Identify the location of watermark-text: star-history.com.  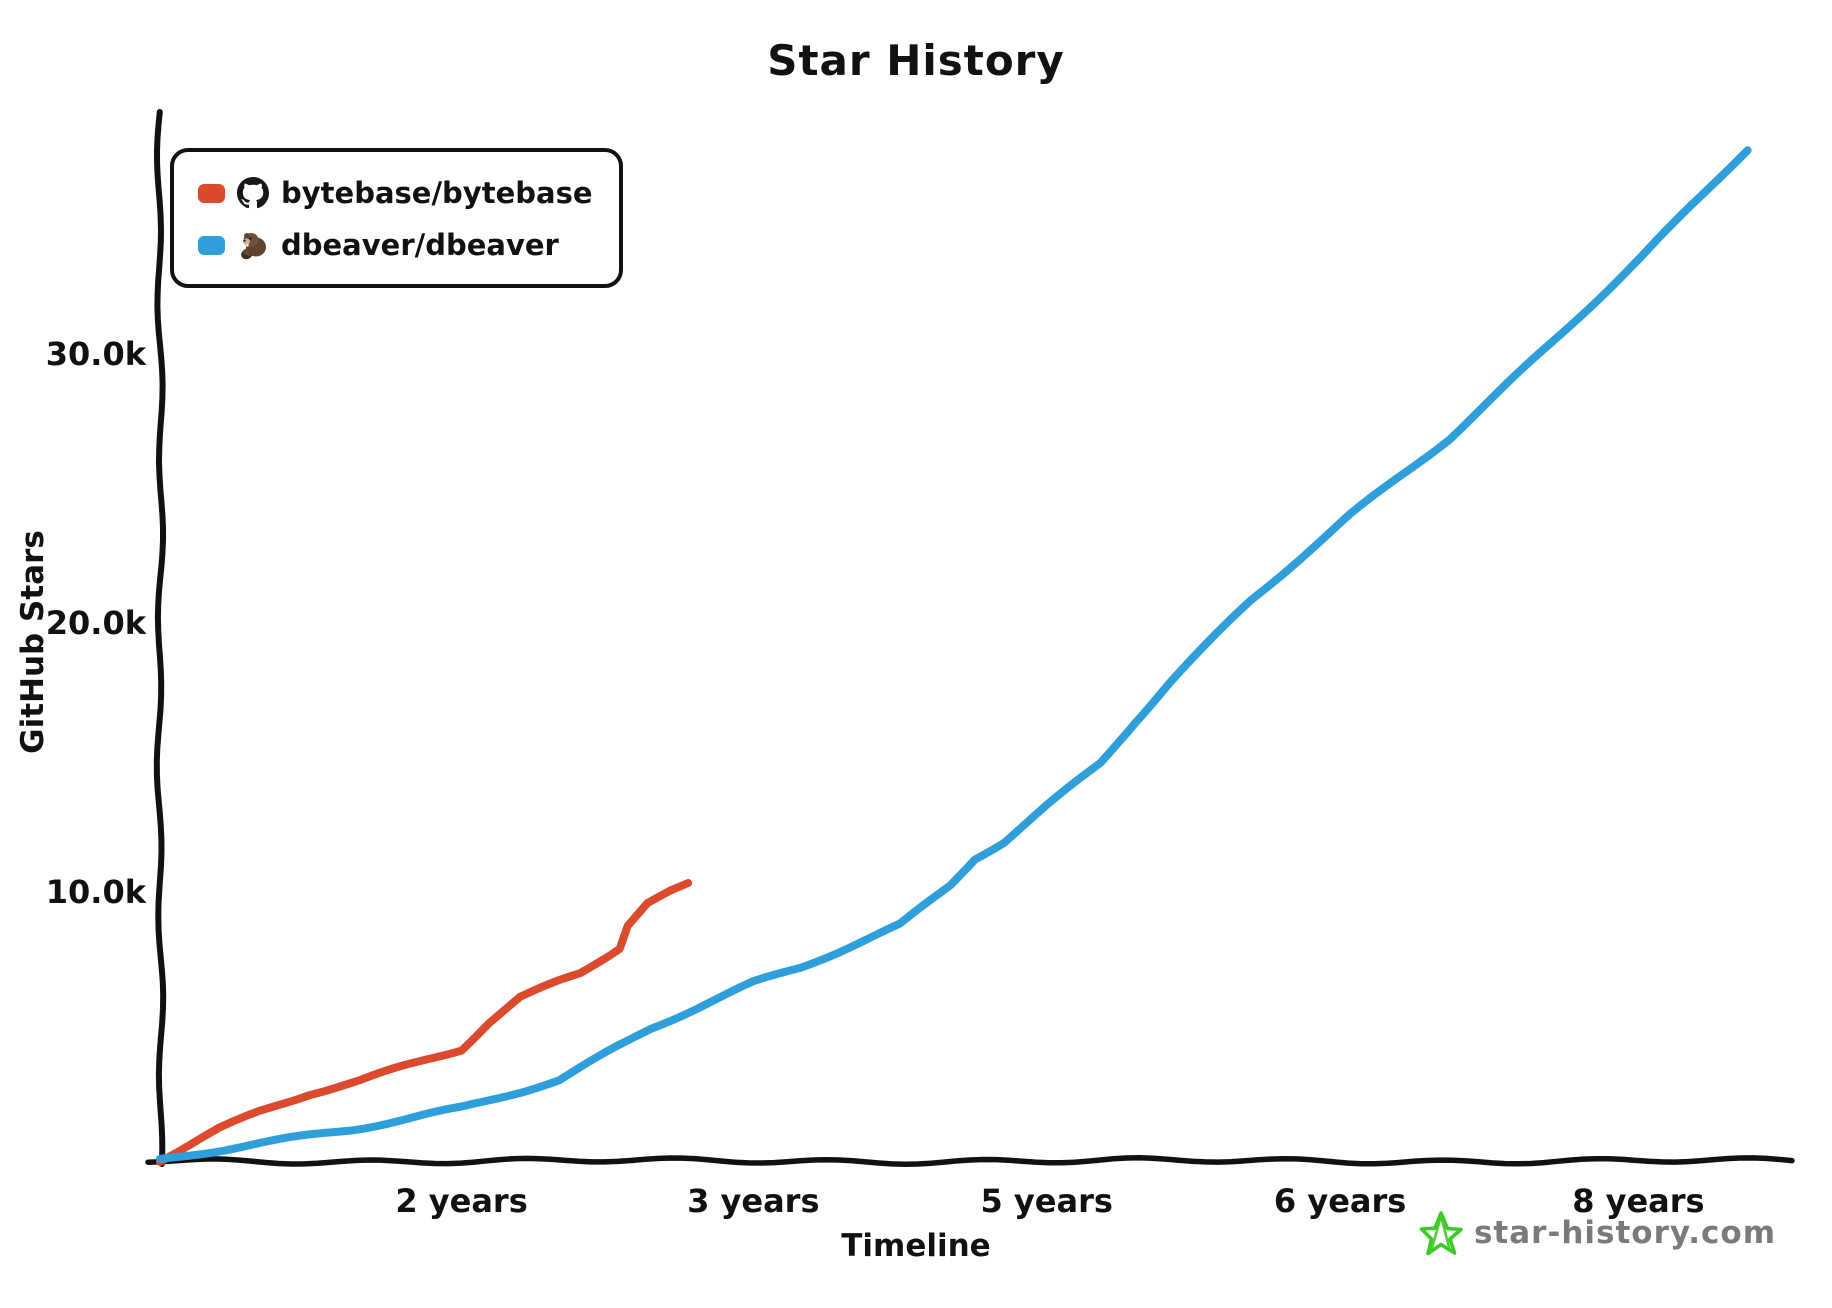
(1624, 1233).